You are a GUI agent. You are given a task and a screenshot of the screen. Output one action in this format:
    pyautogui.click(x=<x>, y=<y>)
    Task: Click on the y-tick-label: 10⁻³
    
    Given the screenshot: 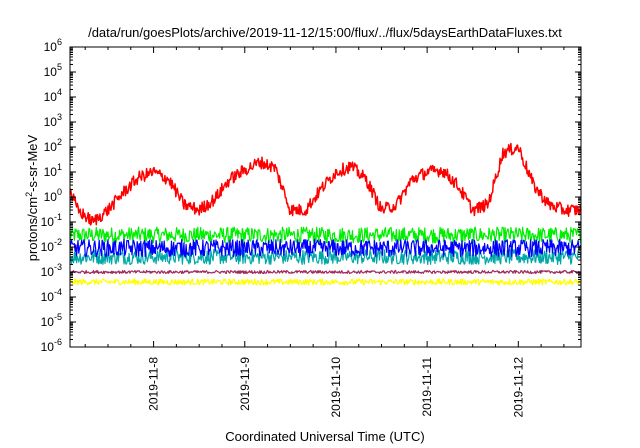 What is the action you would take?
    pyautogui.click(x=51, y=270)
    